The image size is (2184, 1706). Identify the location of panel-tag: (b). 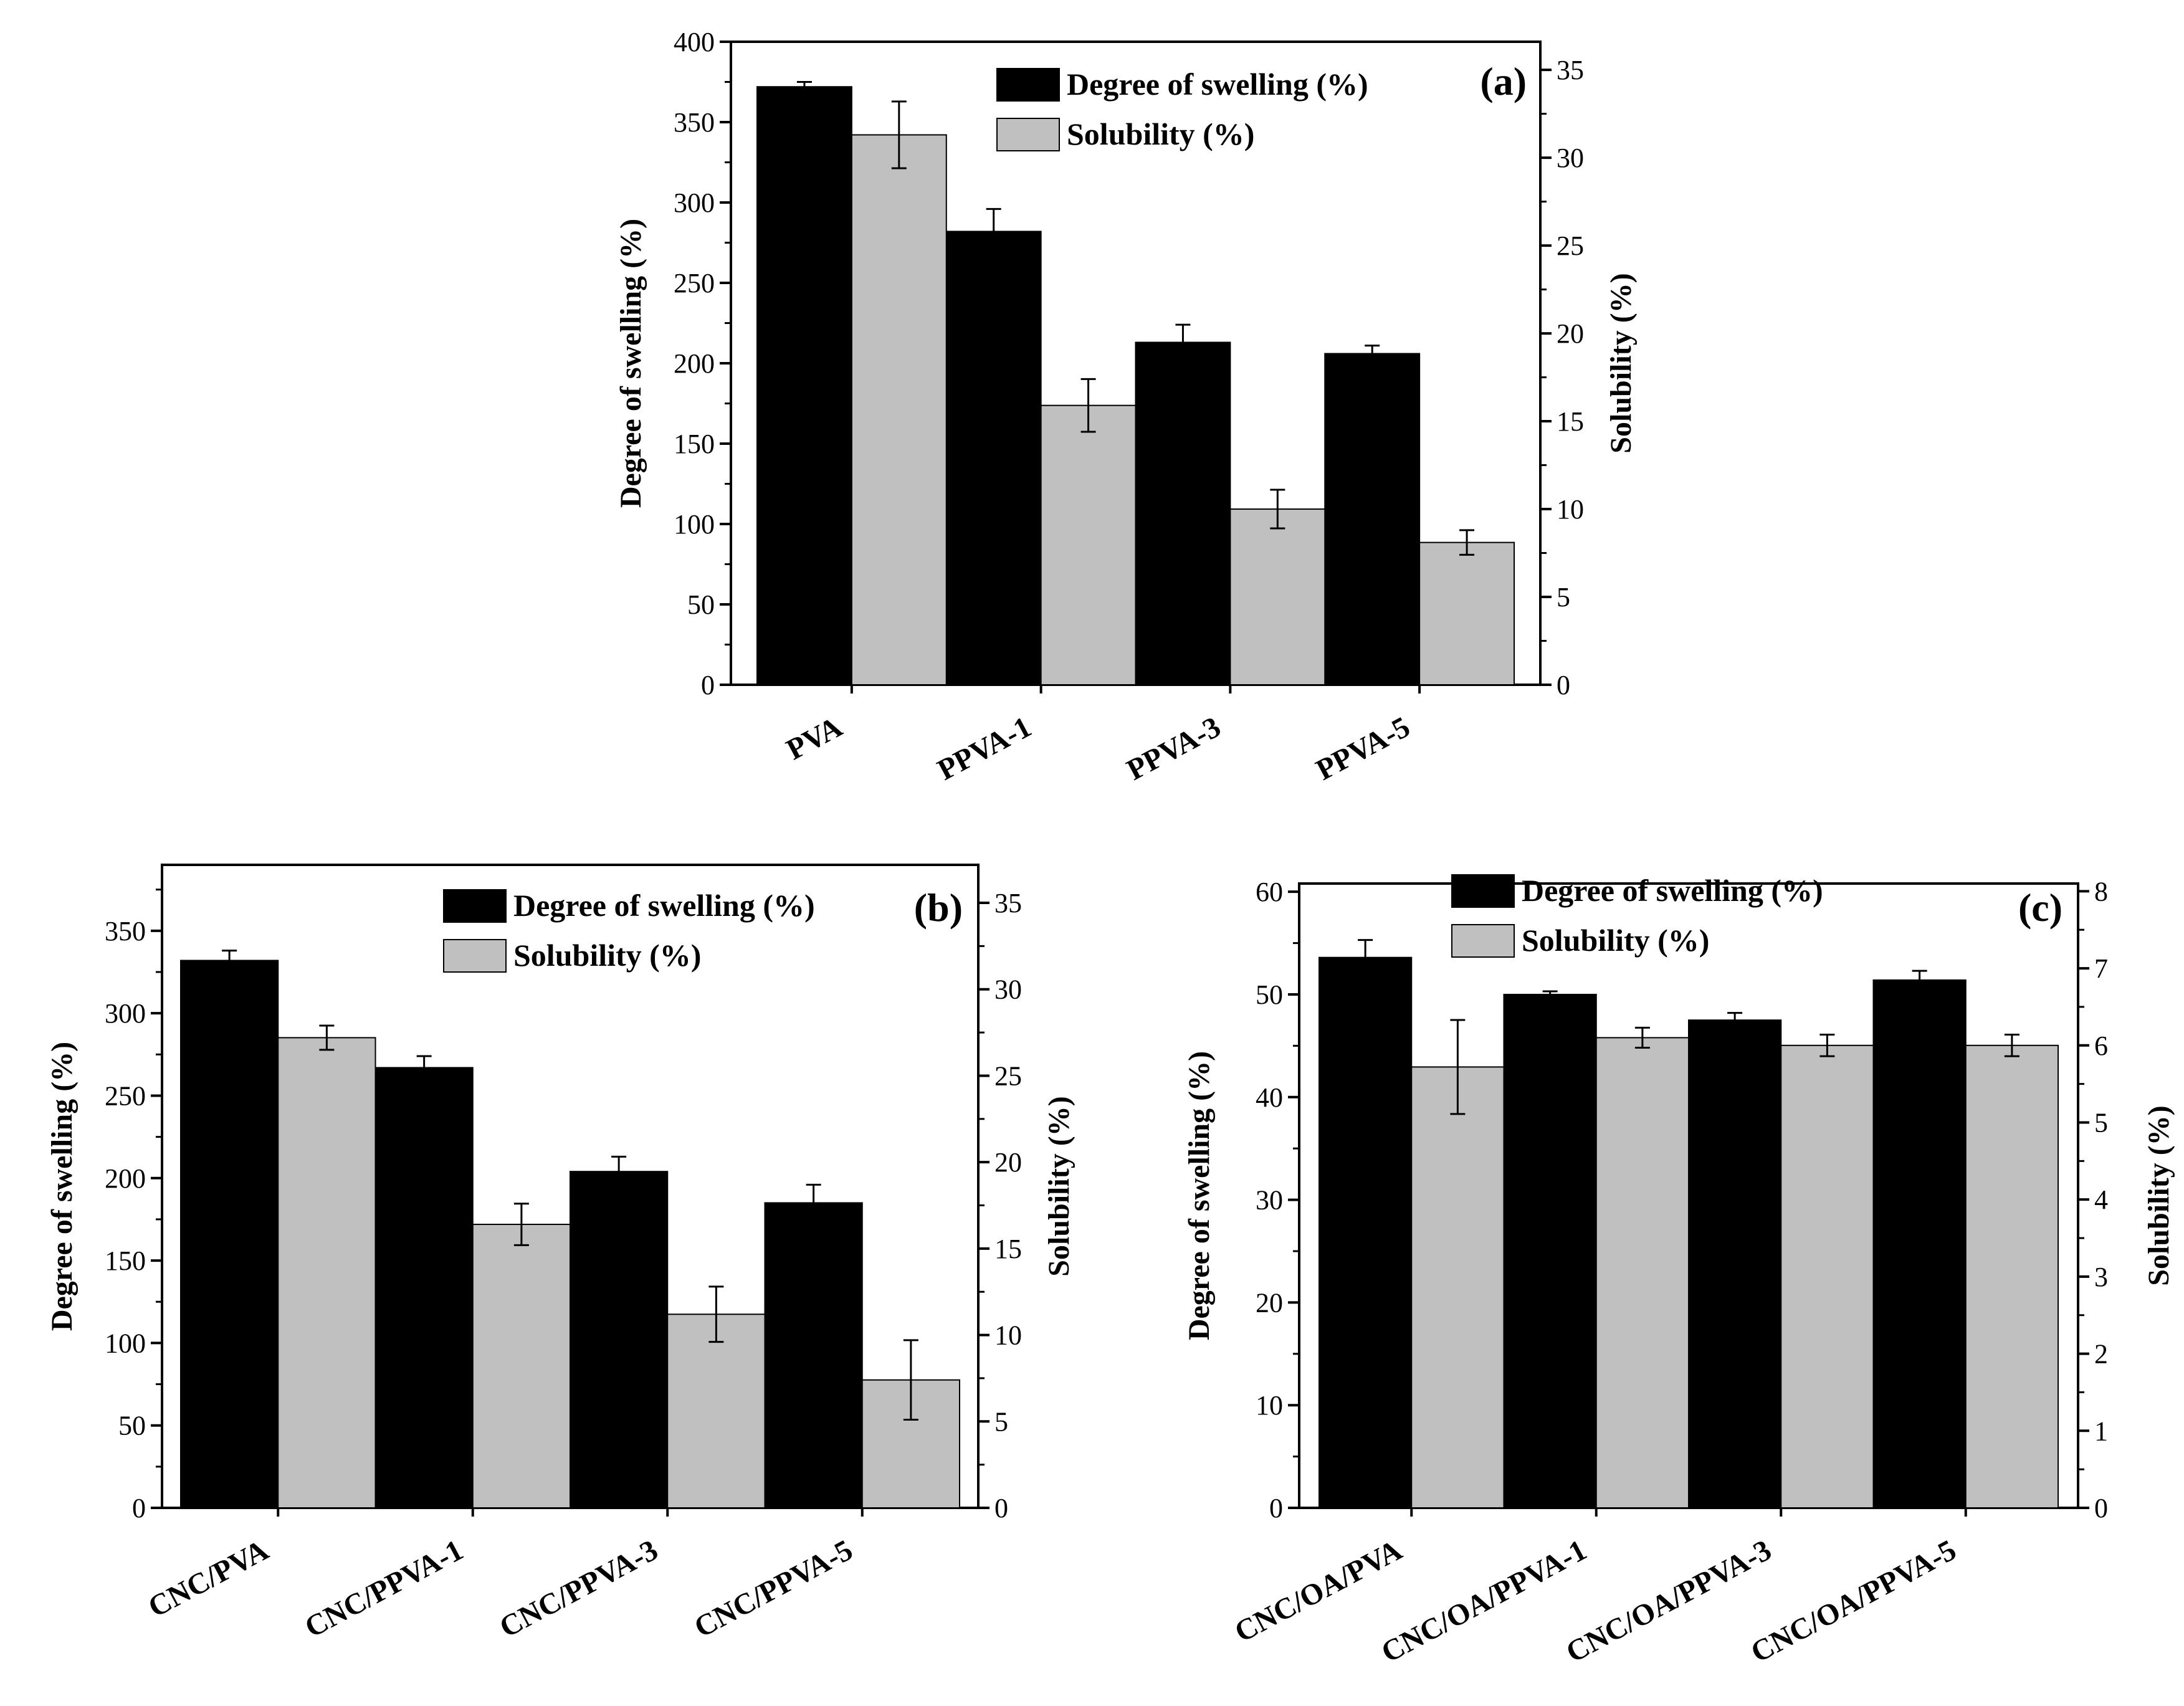
(939, 908).